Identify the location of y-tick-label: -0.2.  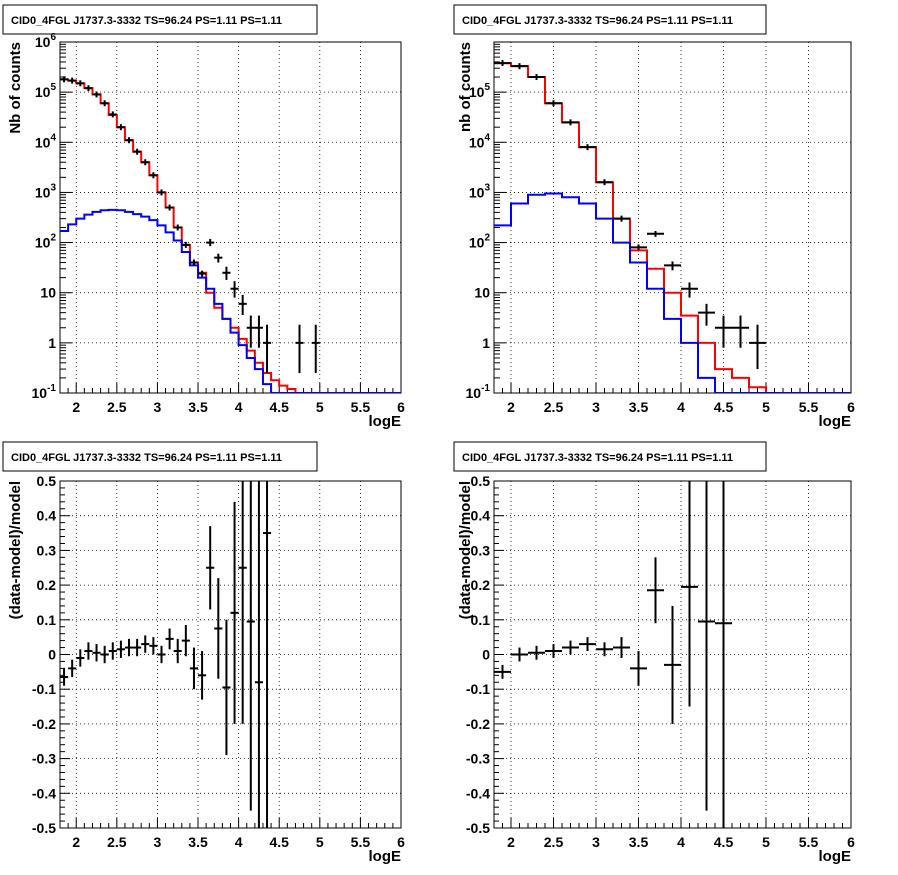
(478, 724).